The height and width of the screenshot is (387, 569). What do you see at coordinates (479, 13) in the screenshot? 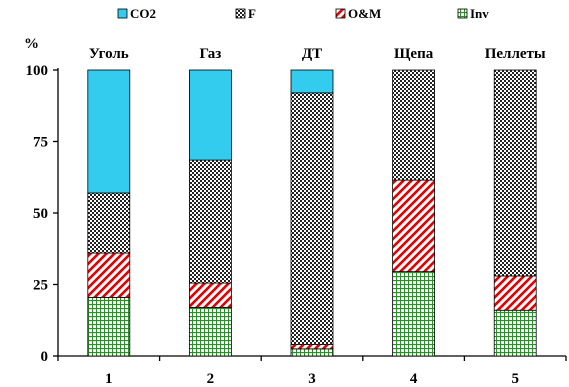
I see `legend-label-3: Inv` at bounding box center [479, 13].